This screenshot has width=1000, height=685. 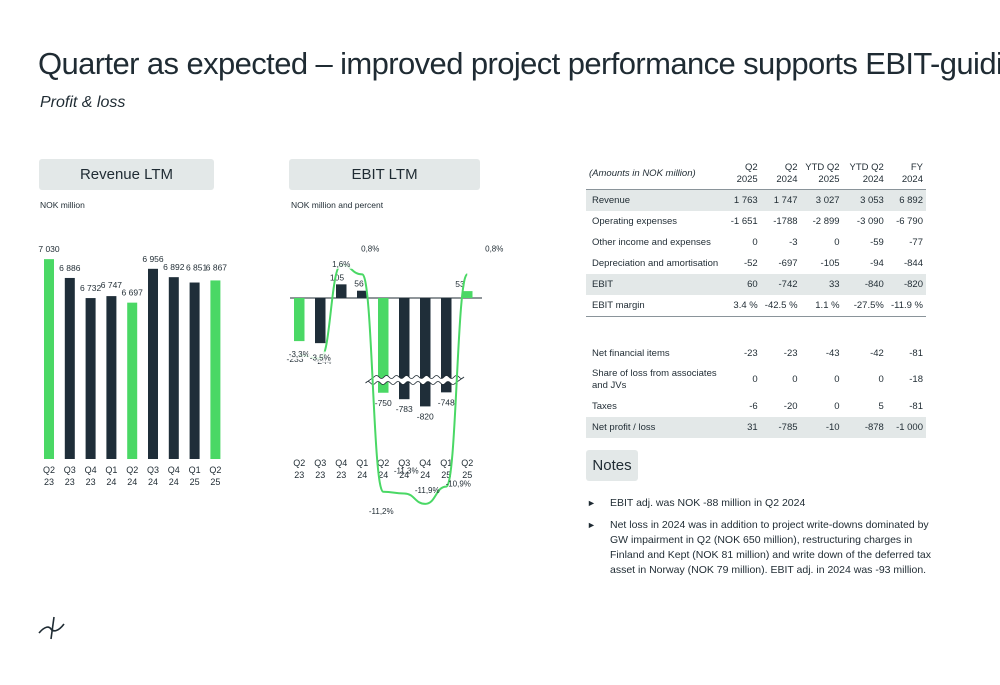 I want to click on revenue-data-label: 6 732, so click(x=91, y=288).